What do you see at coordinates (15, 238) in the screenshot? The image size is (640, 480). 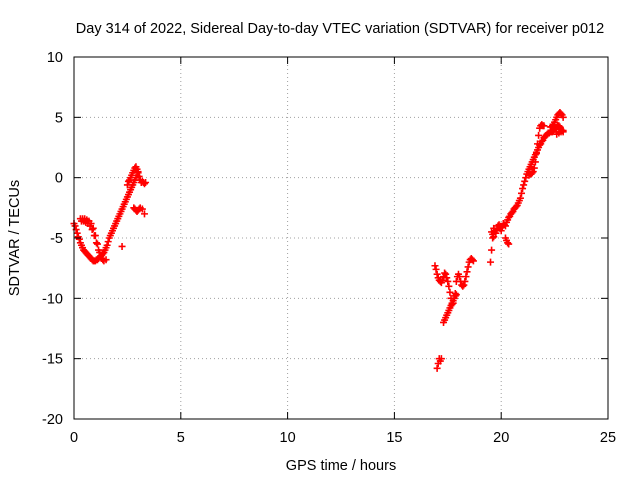 I see `y-axis-label: SDTVAR / TECUs` at bounding box center [15, 238].